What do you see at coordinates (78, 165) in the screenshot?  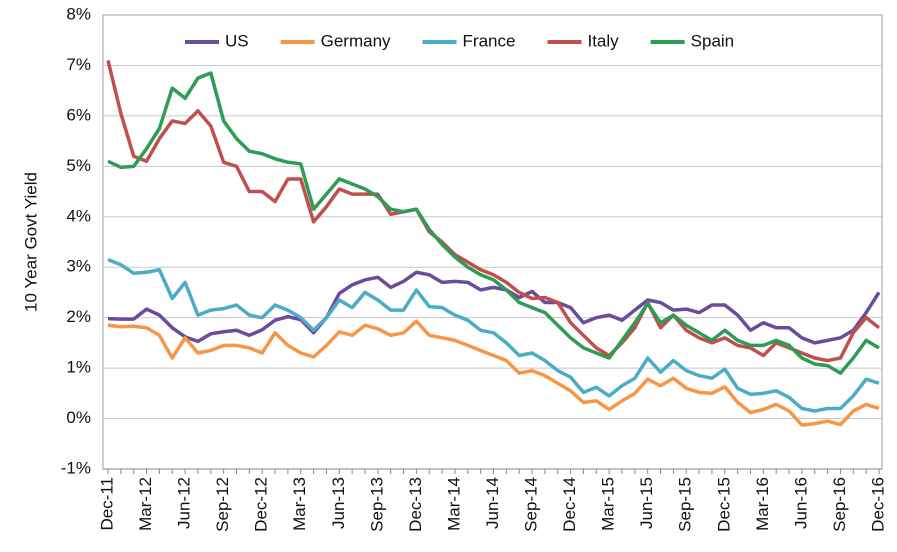 I see `y-tick-label: 5%` at bounding box center [78, 165].